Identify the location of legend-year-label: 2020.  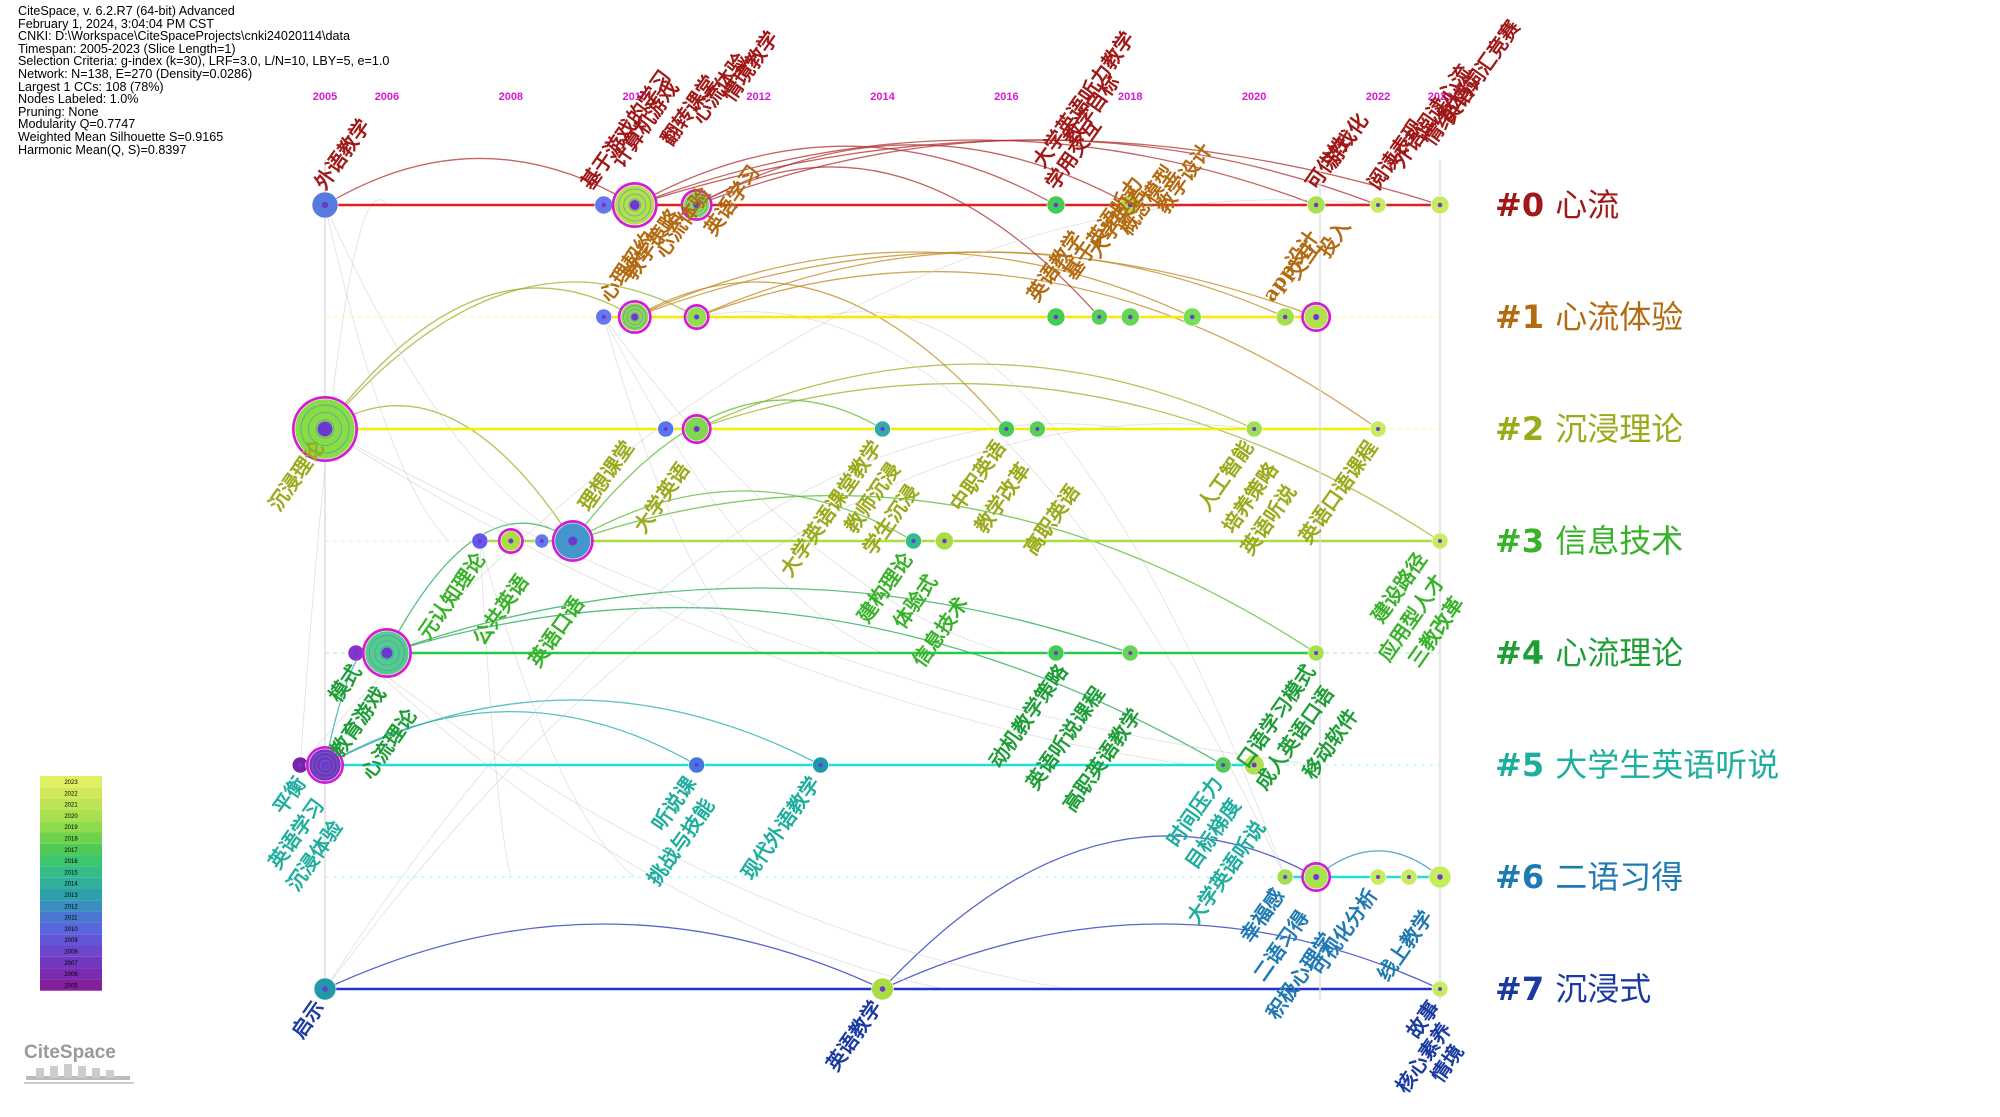
(71, 817).